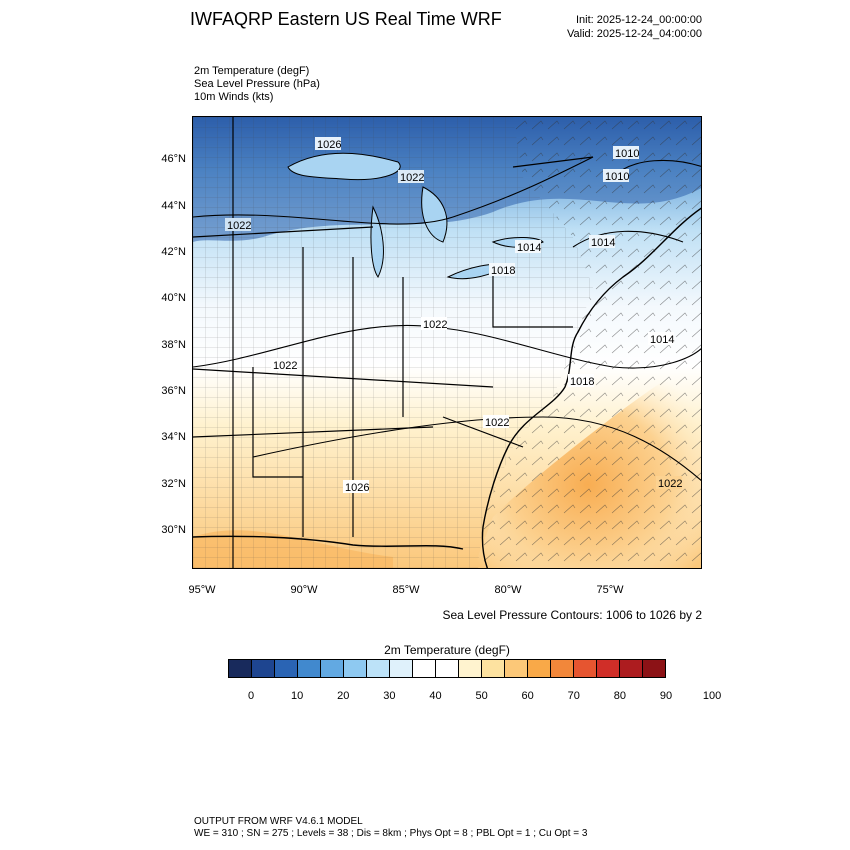 Image resolution: width=850 pixels, height=850 pixels. What do you see at coordinates (278, 821) in the screenshot?
I see `model-version: OUTPUT FROM WRF V4.6.1 MODEL` at bounding box center [278, 821].